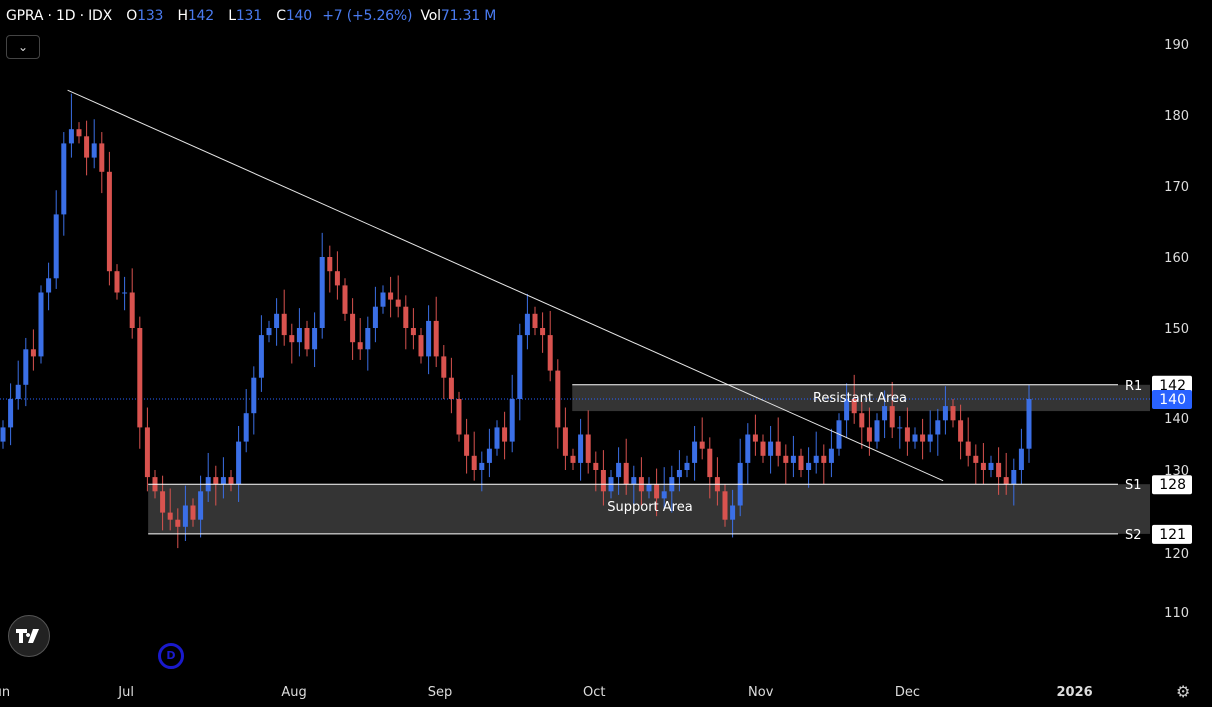  What do you see at coordinates (649, 507) in the screenshot?
I see `support-area-label: Support Area` at bounding box center [649, 507].